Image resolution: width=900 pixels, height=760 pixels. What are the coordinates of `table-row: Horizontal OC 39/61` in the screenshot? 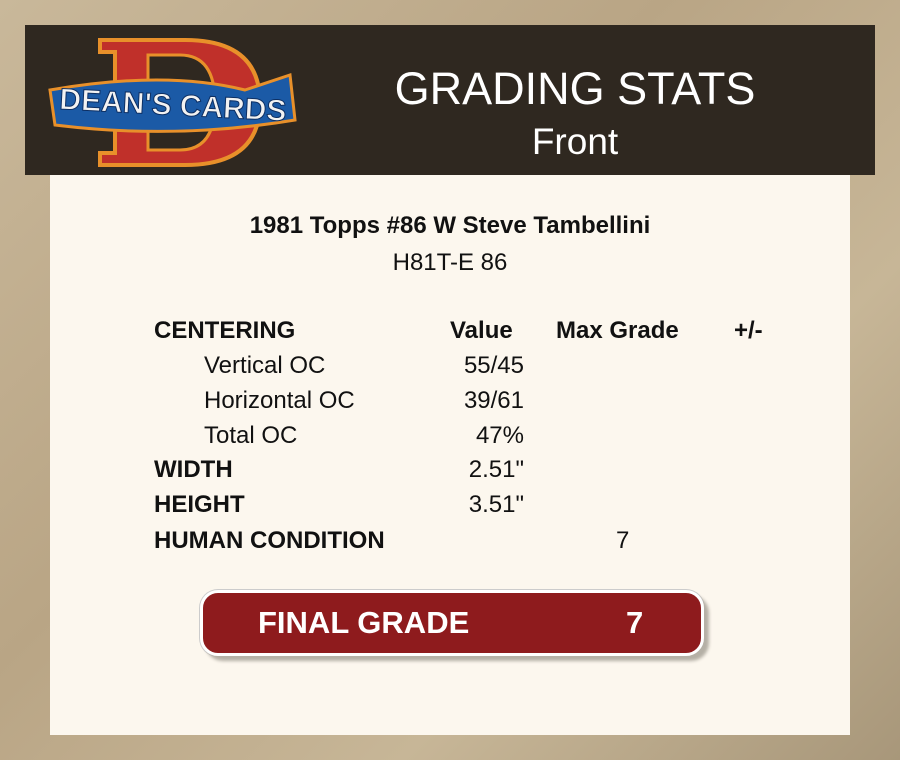 It's located at (474, 404).